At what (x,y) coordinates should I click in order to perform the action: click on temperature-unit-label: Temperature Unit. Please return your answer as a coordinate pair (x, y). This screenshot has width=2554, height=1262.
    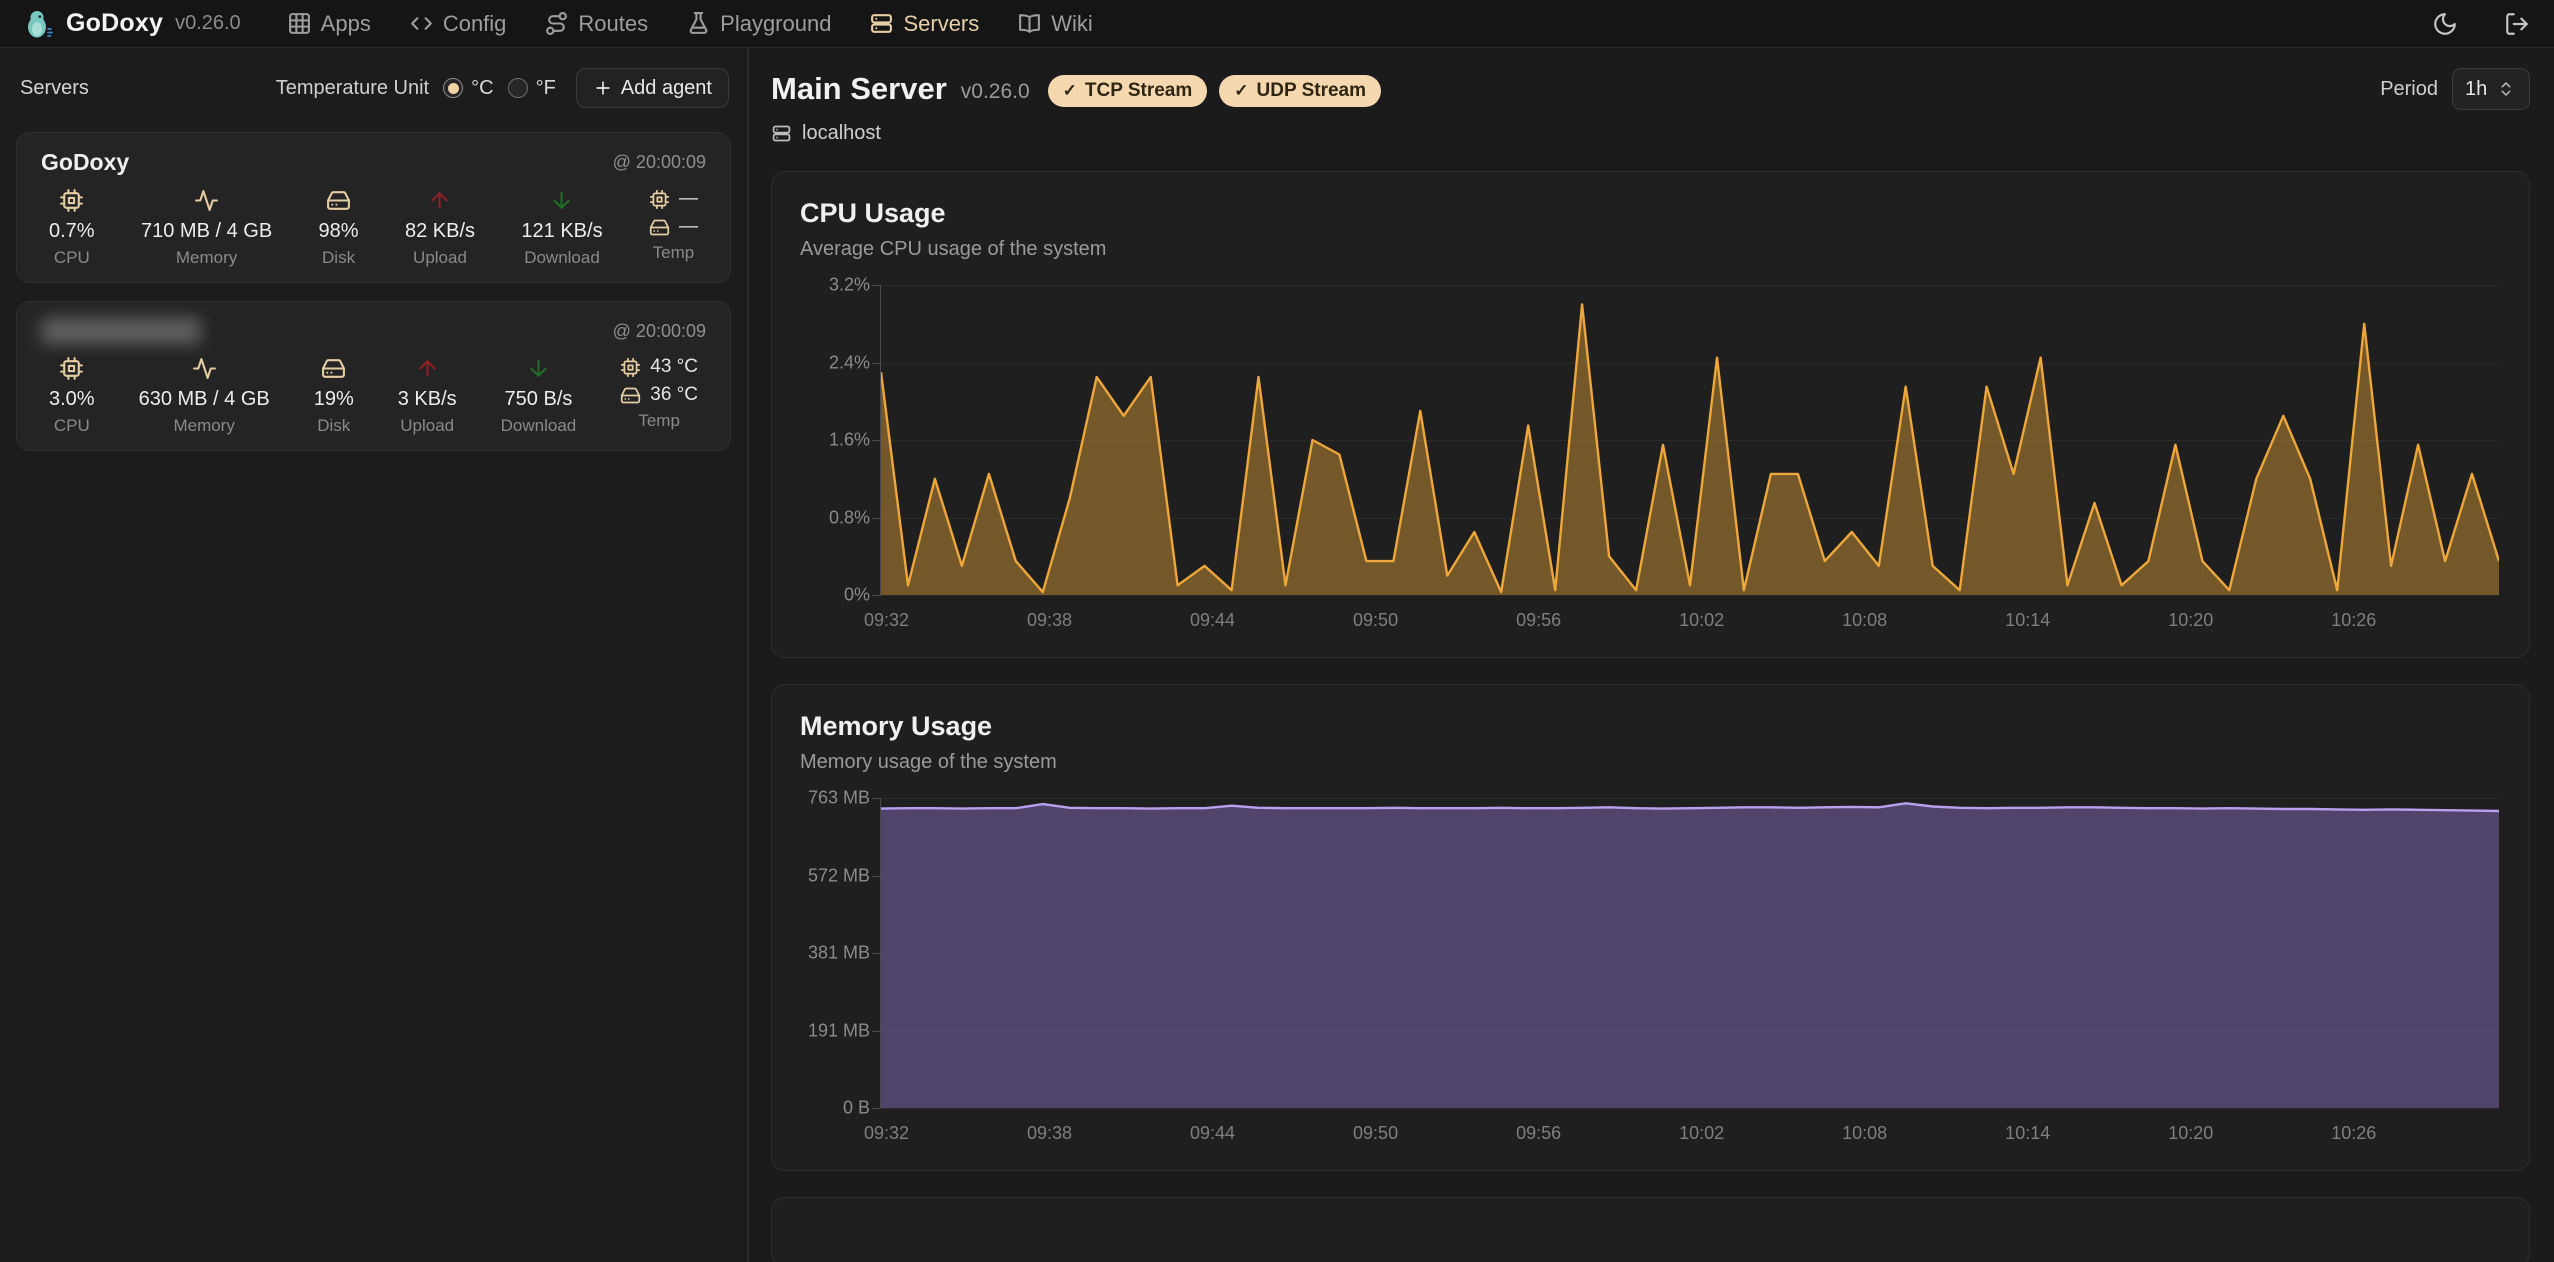
    Looking at the image, I should click on (352, 87).